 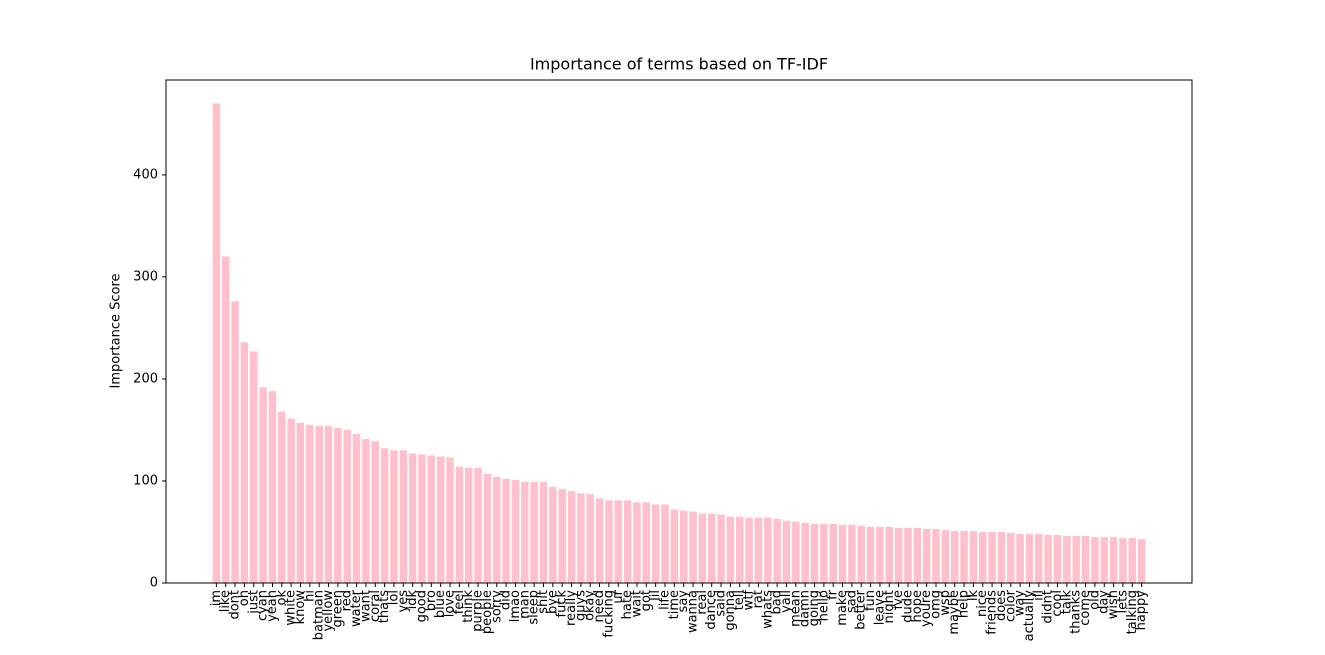 What do you see at coordinates (730, 610) in the screenshot?
I see `x-tick-label: gonna` at bounding box center [730, 610].